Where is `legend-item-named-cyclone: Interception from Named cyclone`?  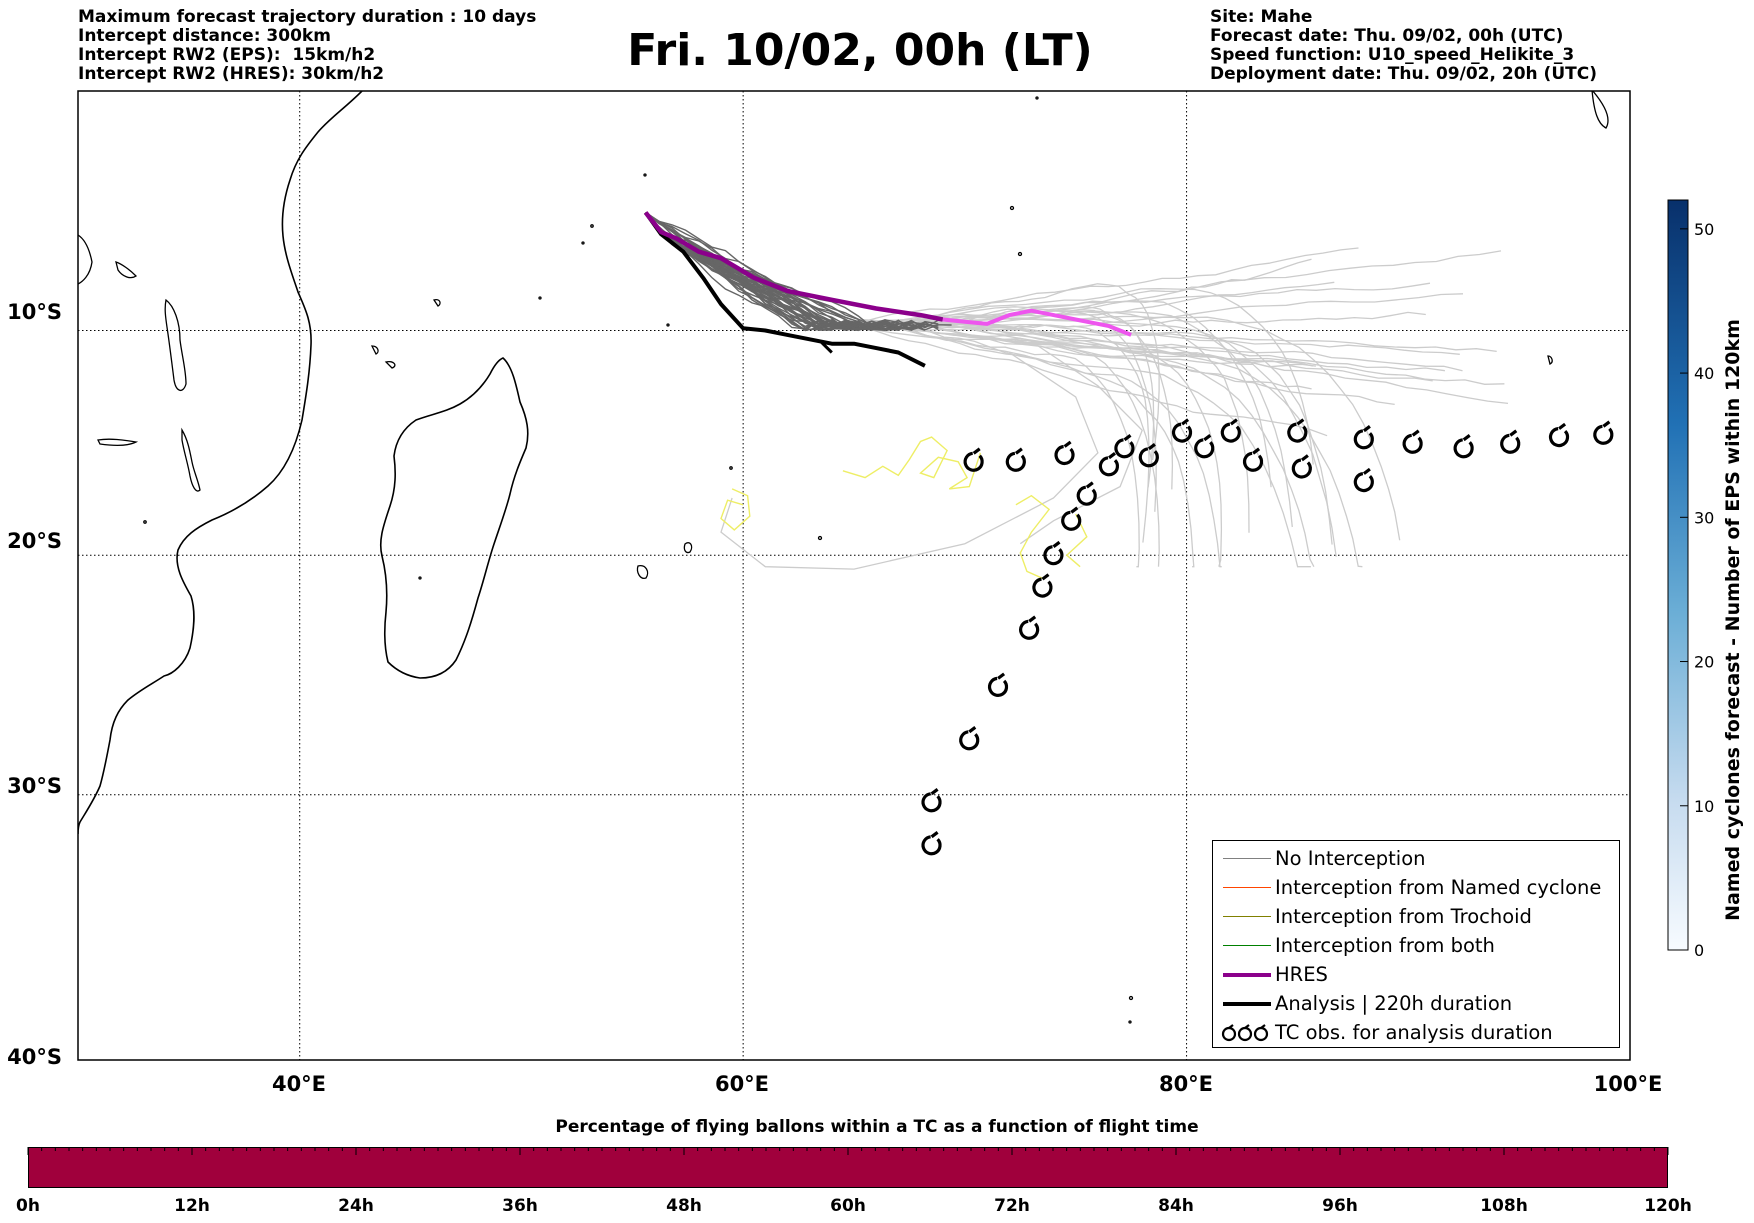
legend-item-named-cyclone: Interception from Named cyclone is located at coordinates (1416, 888).